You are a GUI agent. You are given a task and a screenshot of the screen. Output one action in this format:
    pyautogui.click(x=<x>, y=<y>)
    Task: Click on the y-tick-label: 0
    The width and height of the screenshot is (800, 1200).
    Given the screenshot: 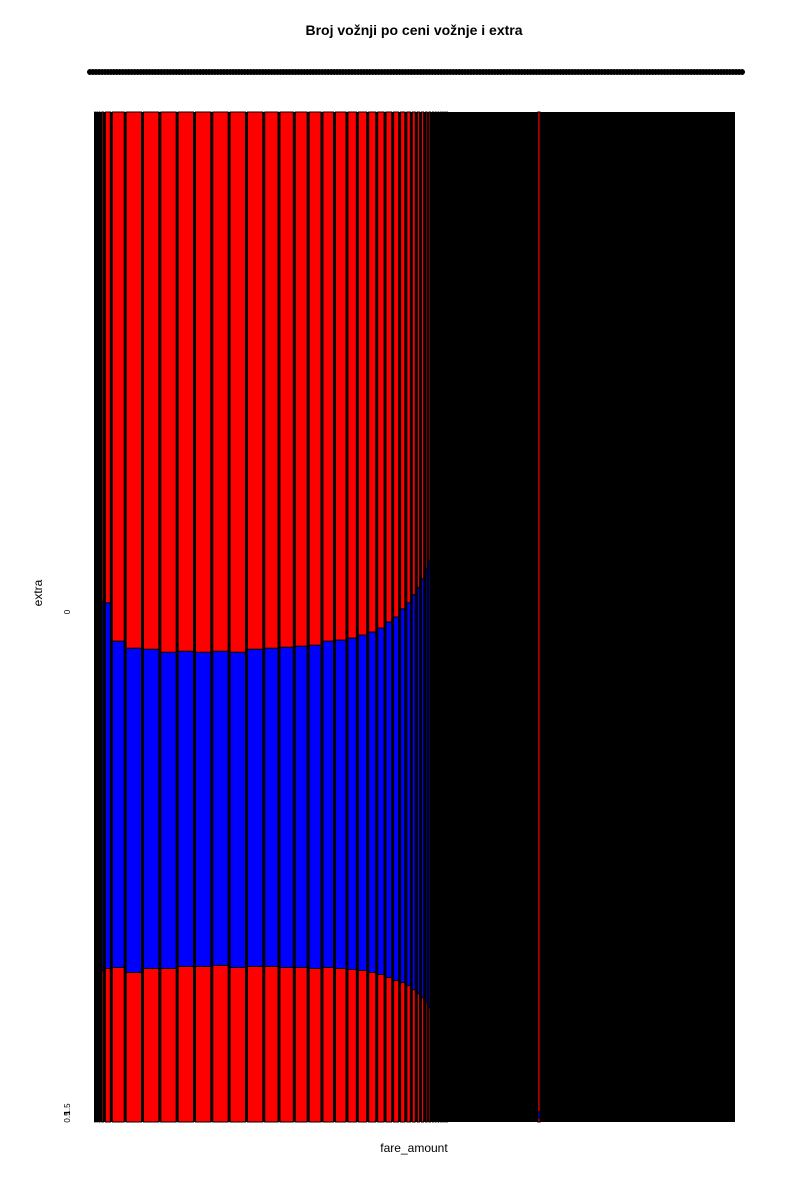 What is the action you would take?
    pyautogui.click(x=67, y=611)
    